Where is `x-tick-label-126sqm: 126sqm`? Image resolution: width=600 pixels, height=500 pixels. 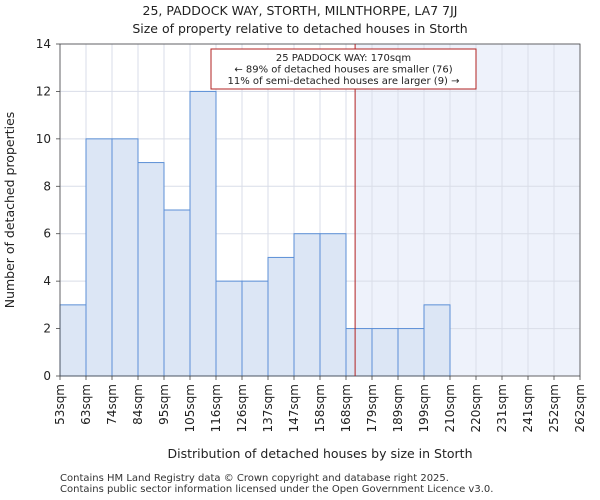 x-tick-label-126sqm: 126sqm is located at coordinates (242, 408).